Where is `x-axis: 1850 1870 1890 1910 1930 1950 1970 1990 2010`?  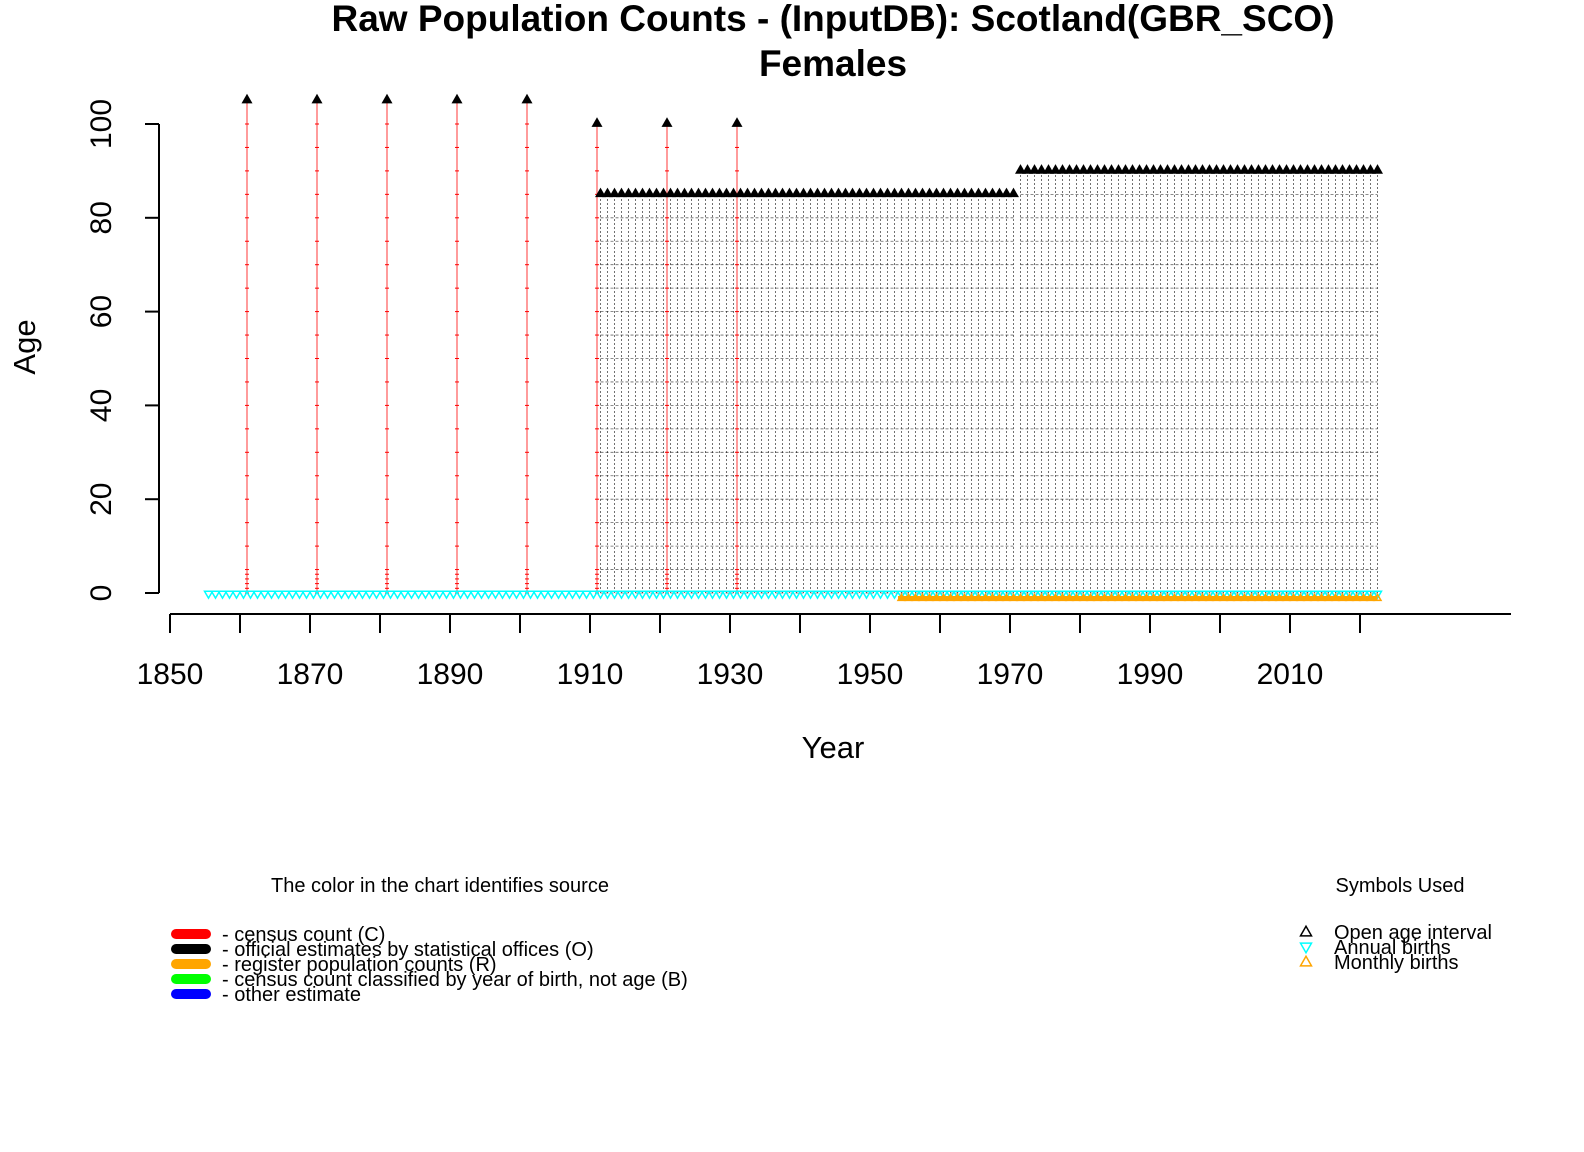
x-axis: 1850 1870 1890 1910 1930 1950 1970 1990 2010 is located at coordinates (824, 652).